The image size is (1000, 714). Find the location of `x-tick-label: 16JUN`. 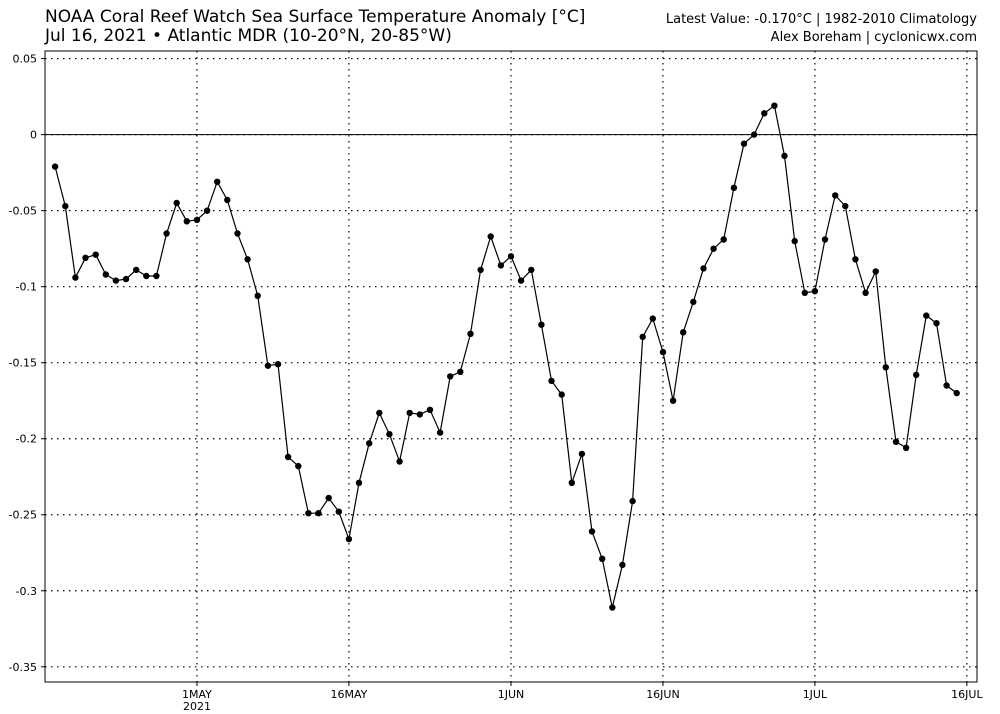

x-tick-label: 16JUN is located at coordinates (663, 694).